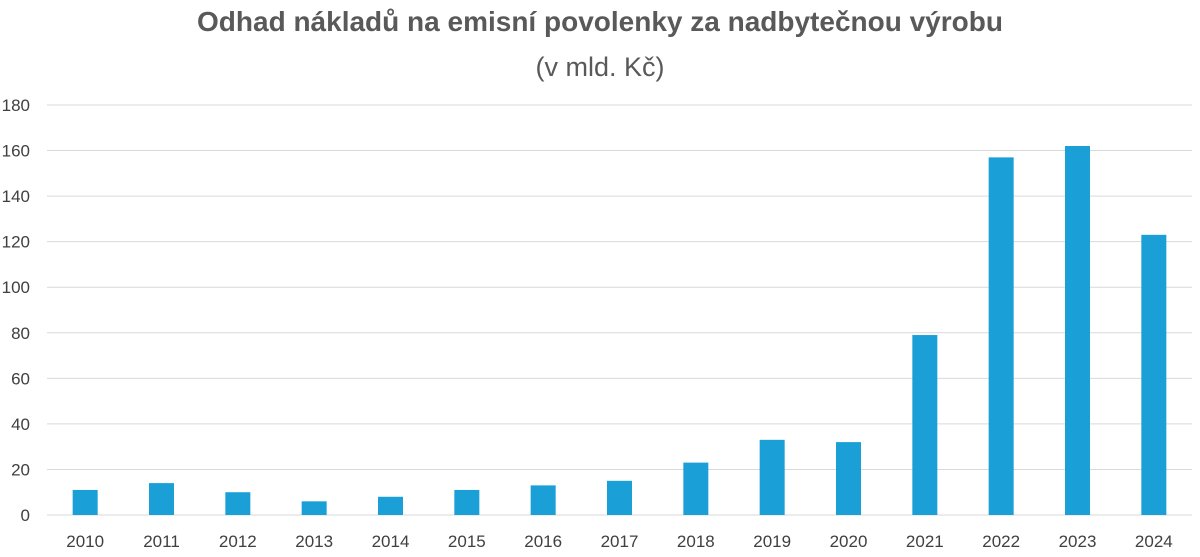  I want to click on y-tick-label: 100, so click(16, 287).